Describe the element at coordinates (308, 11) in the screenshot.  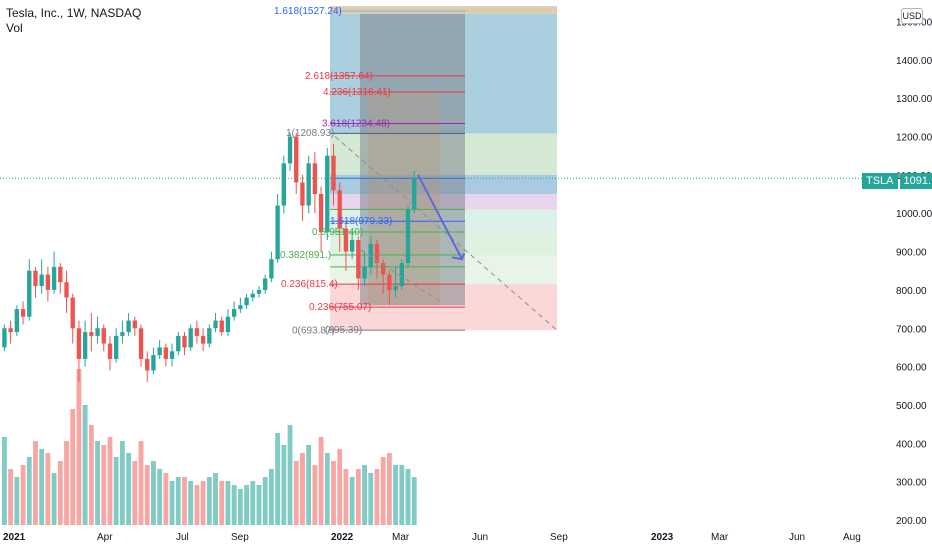
I see `fib-level-label: 1.618(1527.24)` at that location.